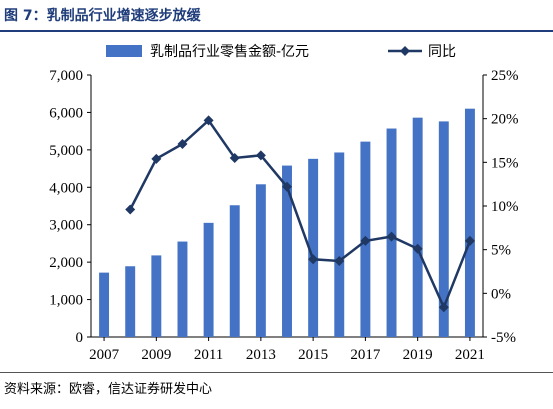  Describe the element at coordinates (505, 207) in the screenshot. I see `right-tick-label: 10%` at that location.